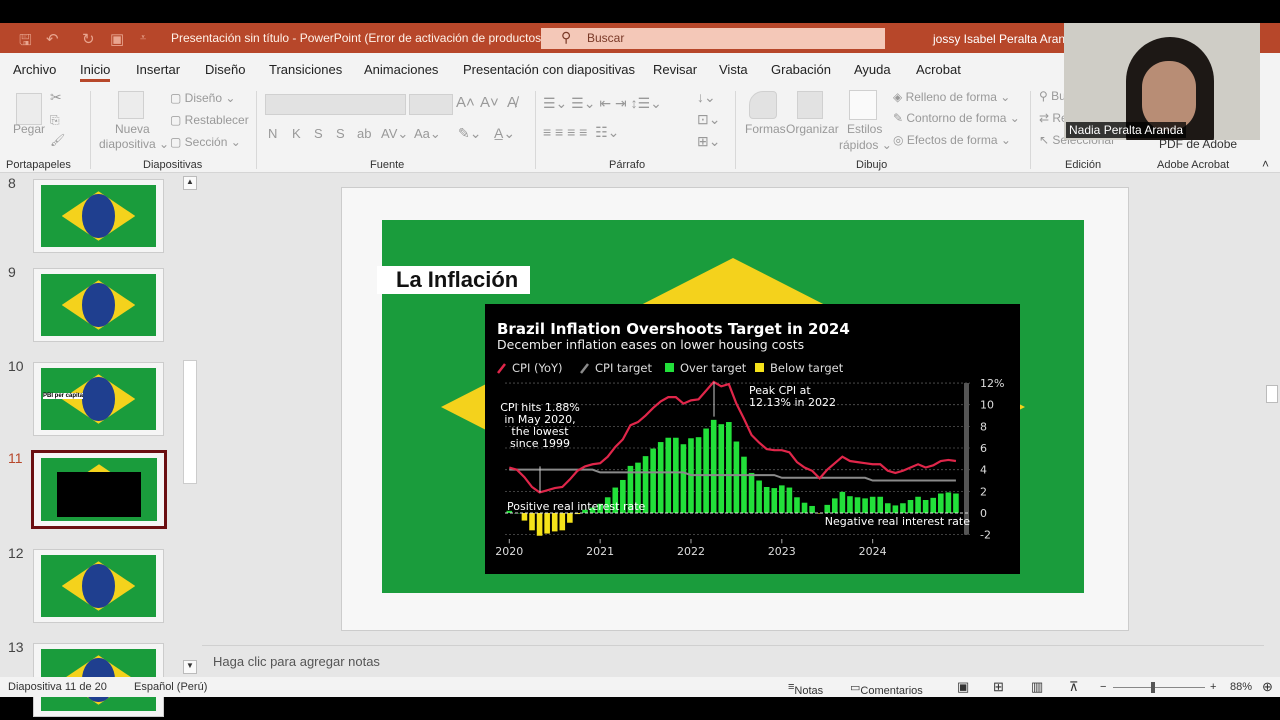 This screenshot has width=1280, height=720. I want to click on tab-vista: Vista, so click(733, 69).